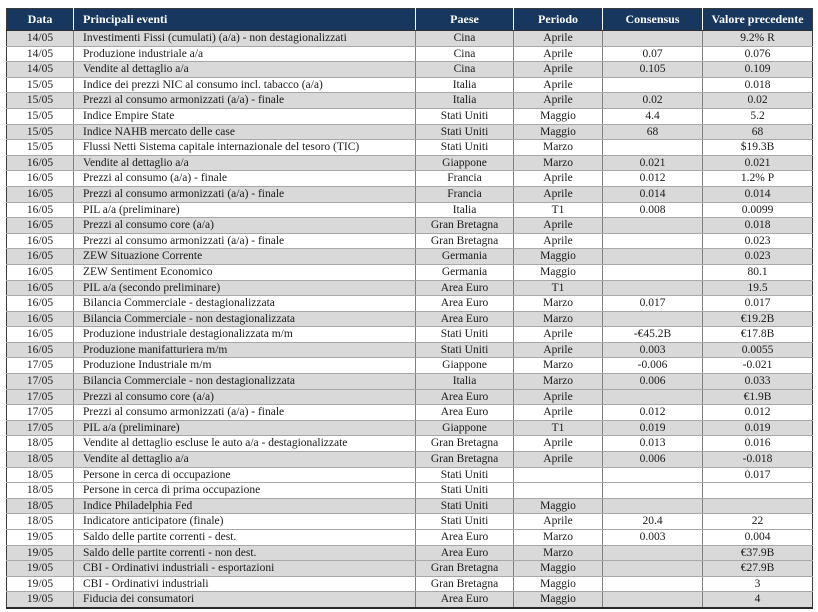 Image resolution: width=818 pixels, height=612 pixels. I want to click on cell-previous: 80.1, so click(757, 272).